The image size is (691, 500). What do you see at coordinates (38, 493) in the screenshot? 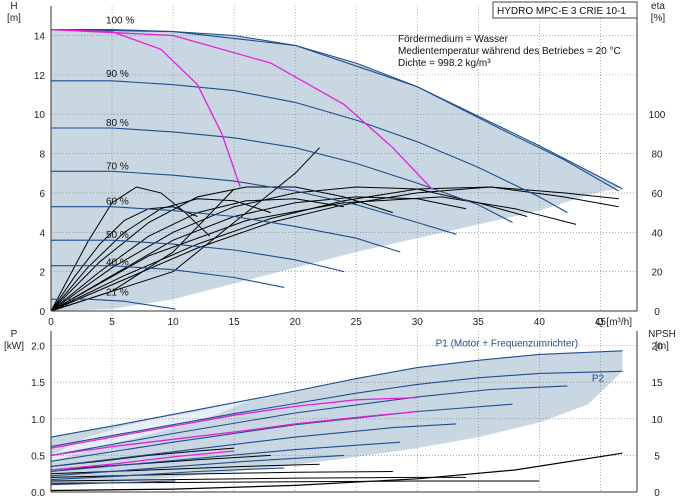
I see `y-tick-label: 0.0` at bounding box center [38, 493].